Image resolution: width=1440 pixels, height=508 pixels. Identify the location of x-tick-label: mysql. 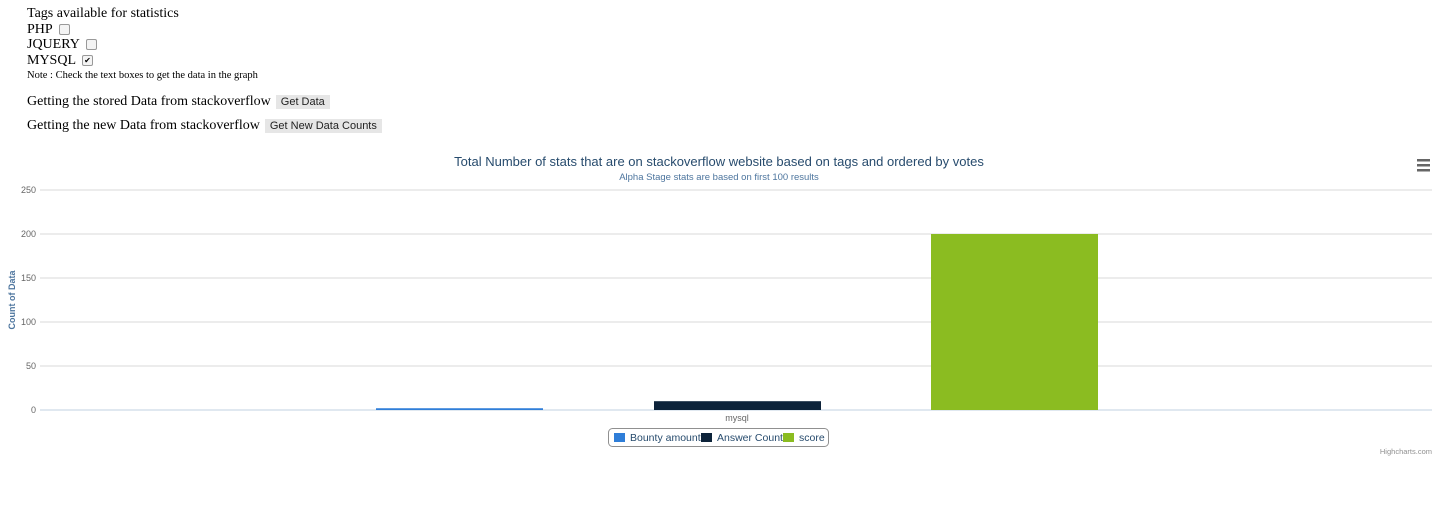
(737, 418).